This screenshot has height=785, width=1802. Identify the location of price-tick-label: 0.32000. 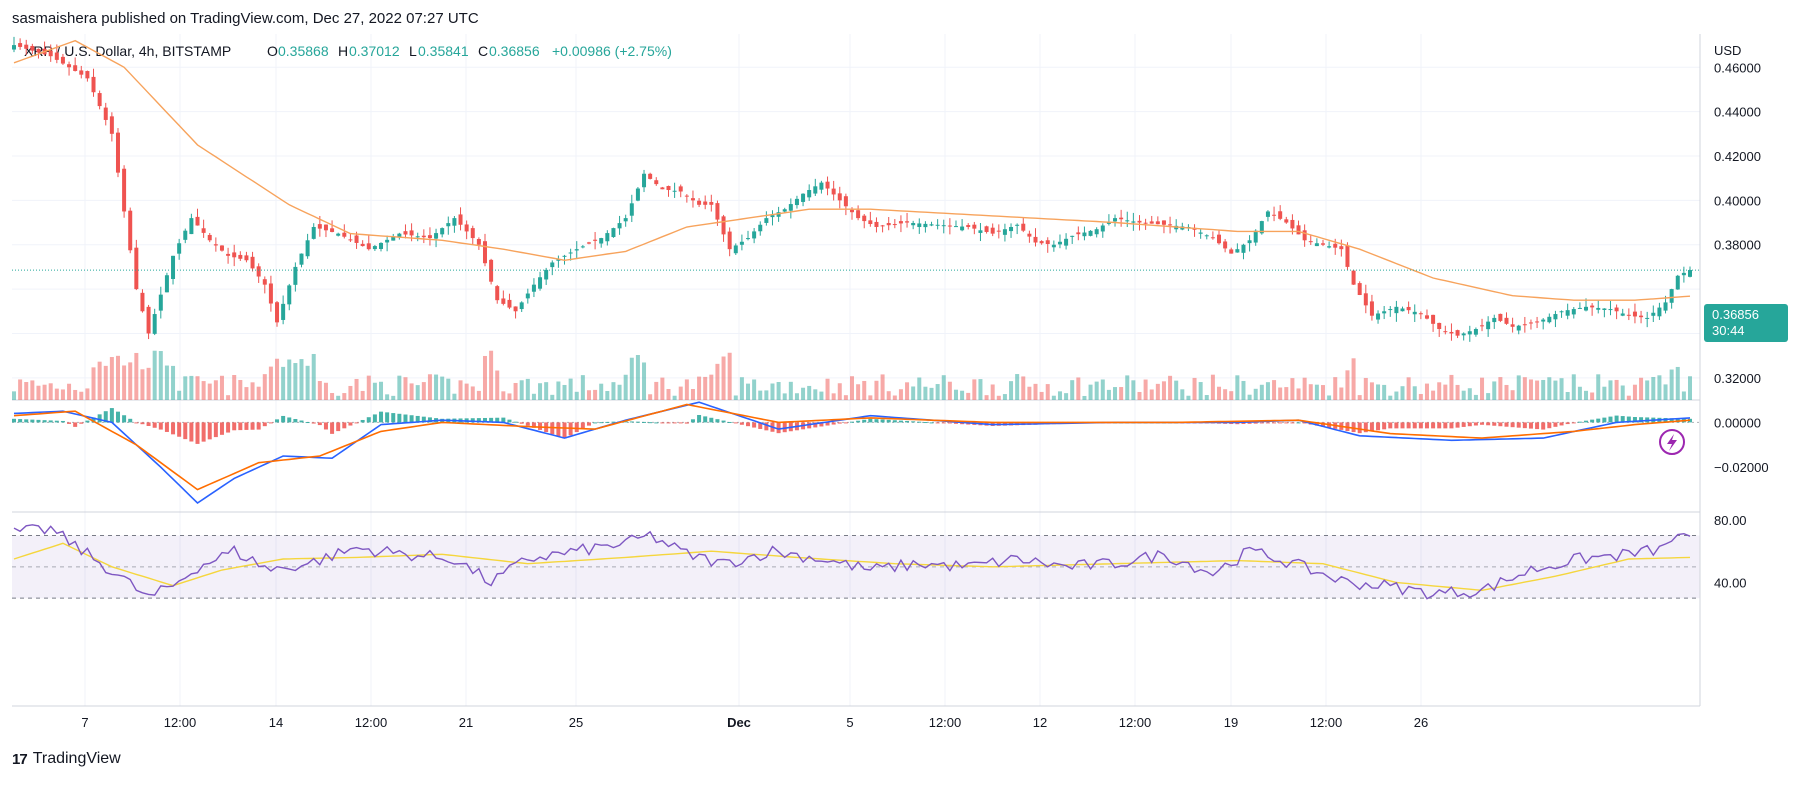
(1737, 378).